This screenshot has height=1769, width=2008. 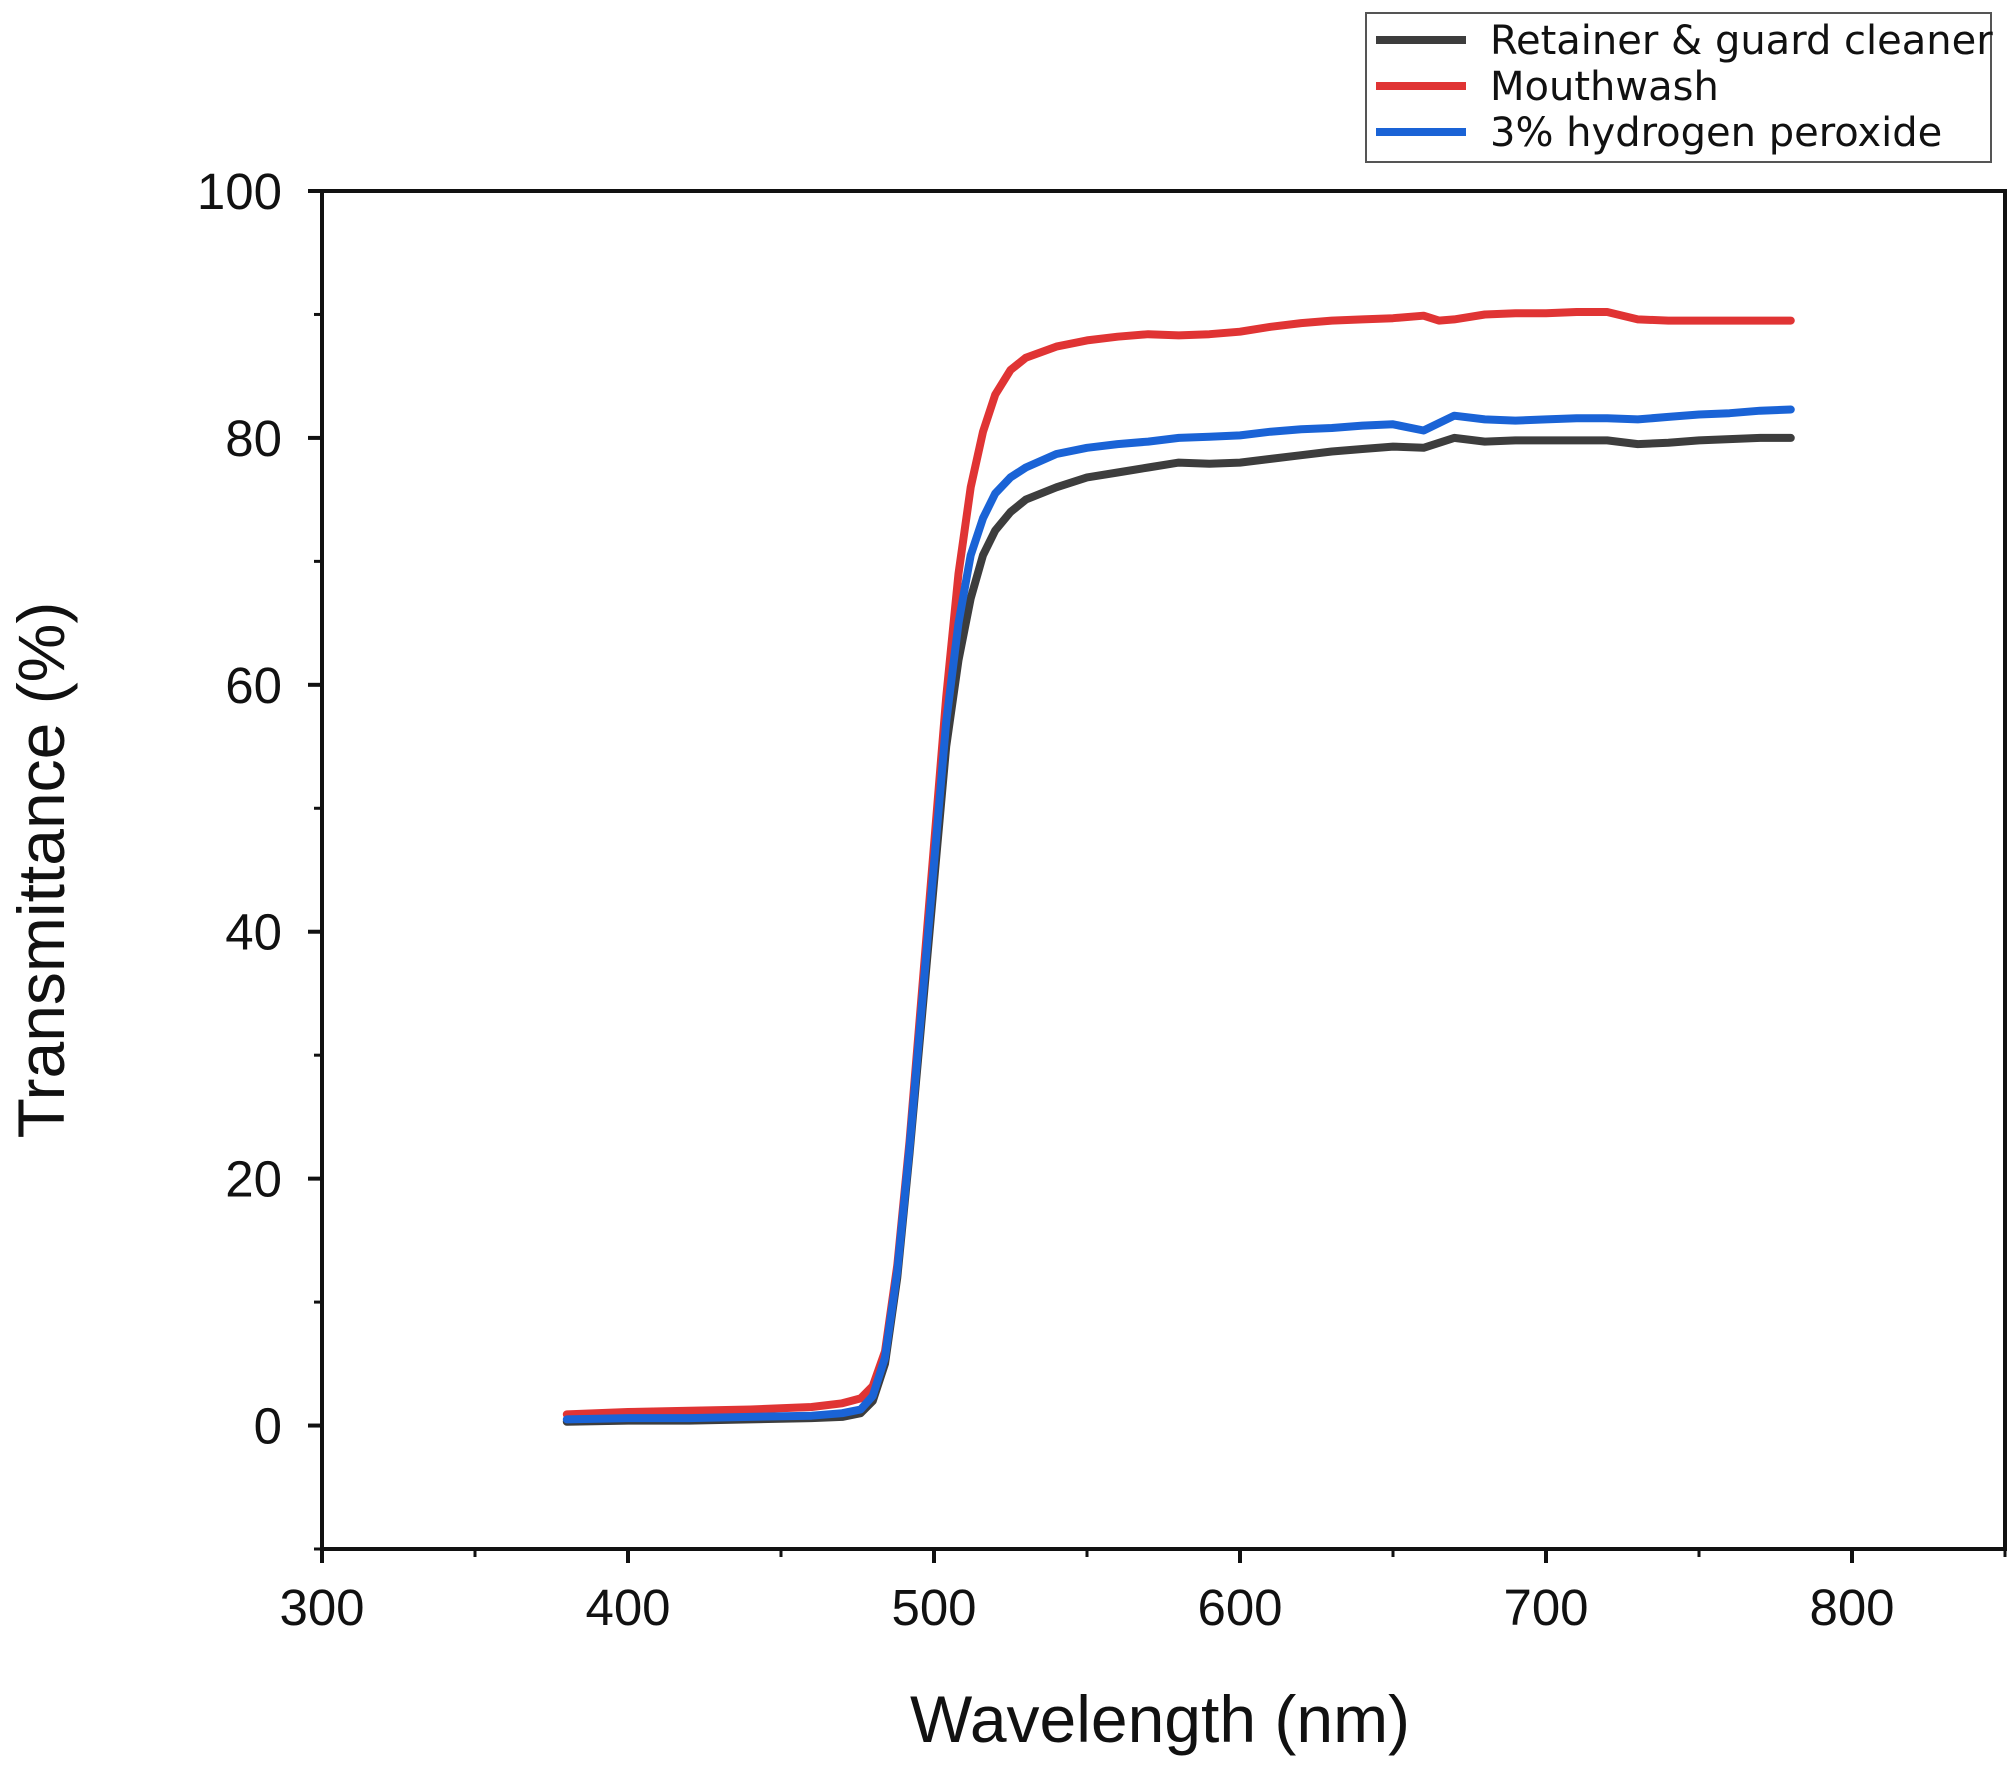 I want to click on legend-box, so click(x=1678, y=87).